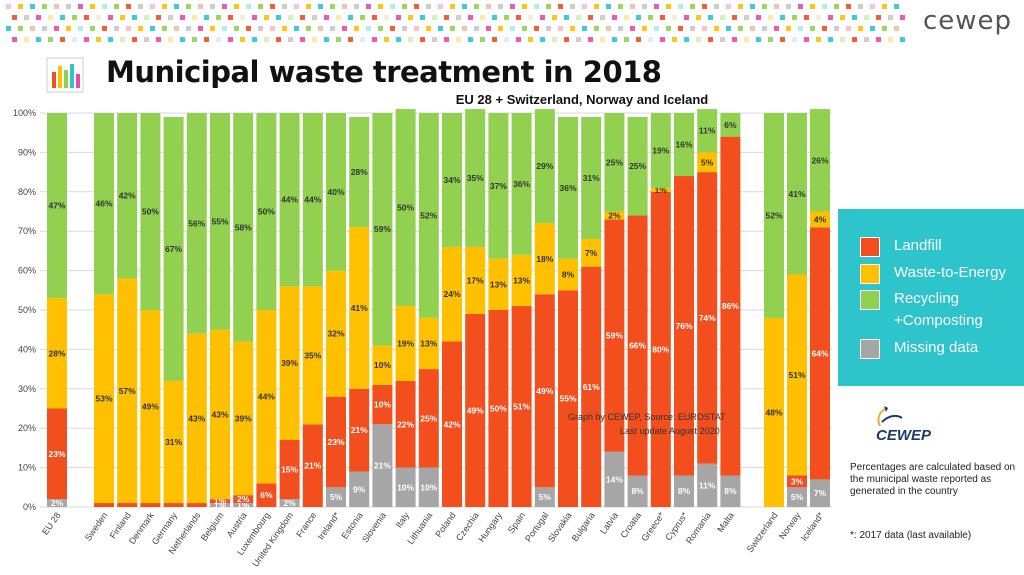  What do you see at coordinates (51, 523) in the screenshot?
I see `x-category-label: EU 28` at bounding box center [51, 523].